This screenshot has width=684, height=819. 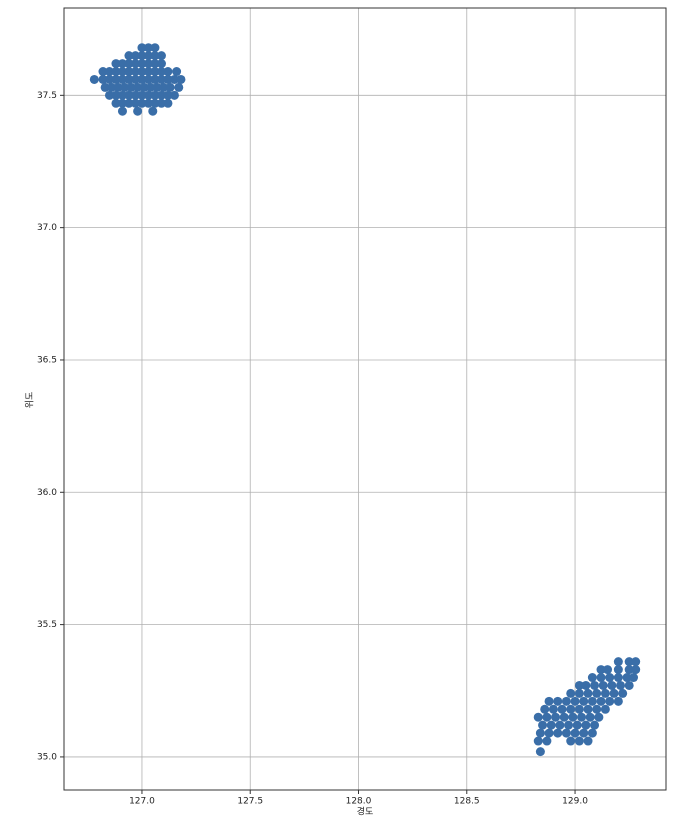 What do you see at coordinates (359, 802) in the screenshot?
I see `x-tick-label: 128.0` at bounding box center [359, 802].